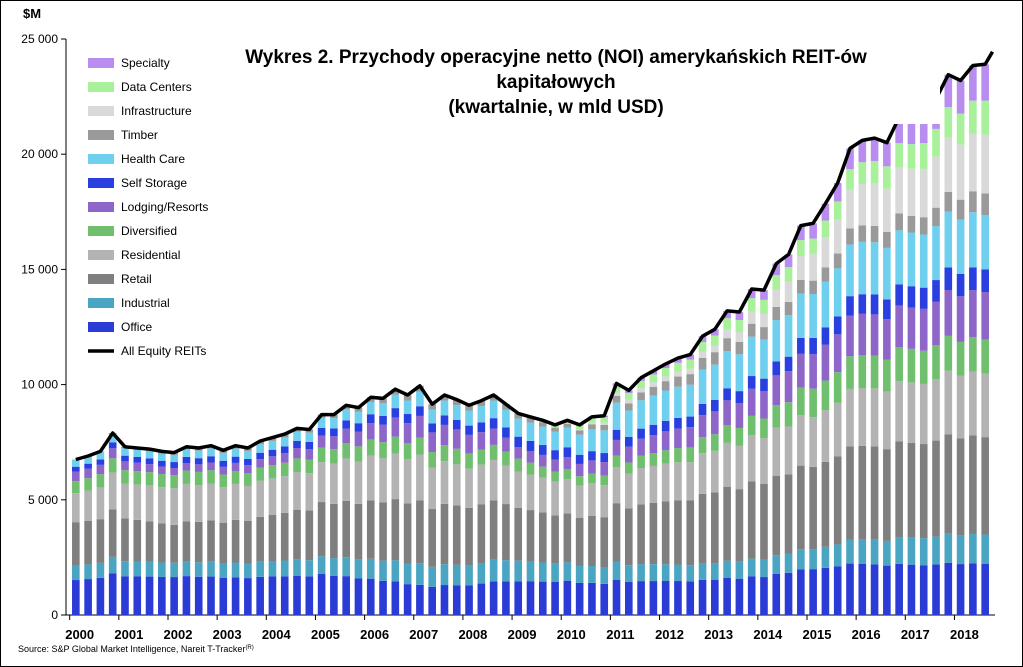  Describe the element at coordinates (128, 634) in the screenshot. I see `x-tick-label: 2001` at that location.